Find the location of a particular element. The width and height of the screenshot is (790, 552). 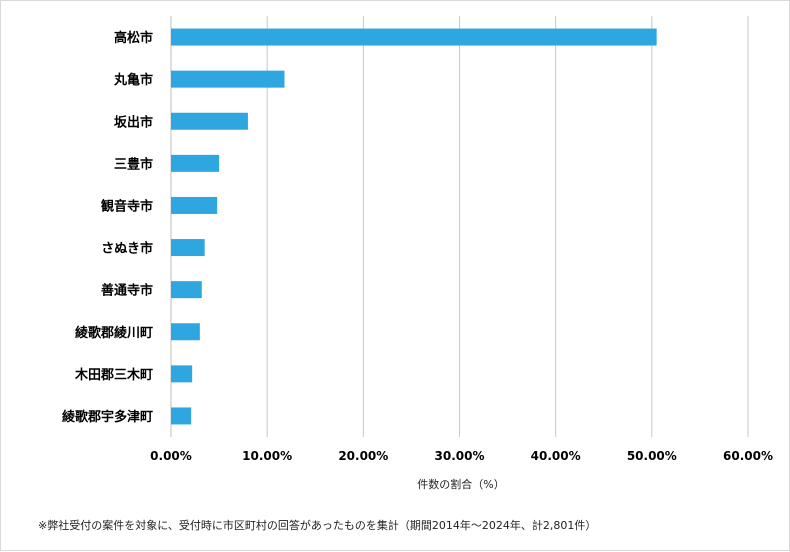

x-tick-label: 10.00% is located at coordinates (267, 456).